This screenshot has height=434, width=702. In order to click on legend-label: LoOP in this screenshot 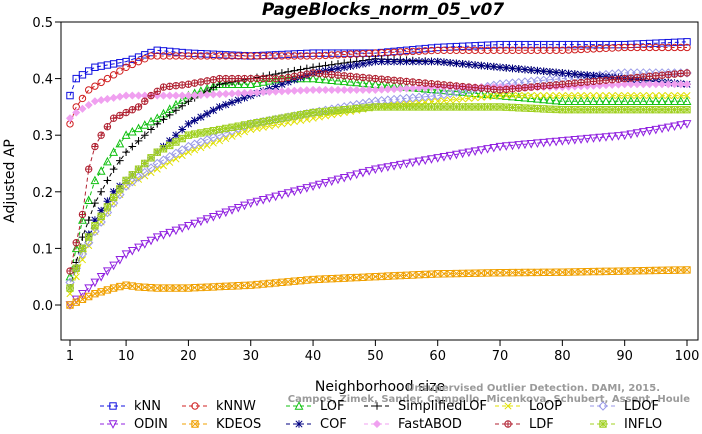, I will do `click(545, 406)`.